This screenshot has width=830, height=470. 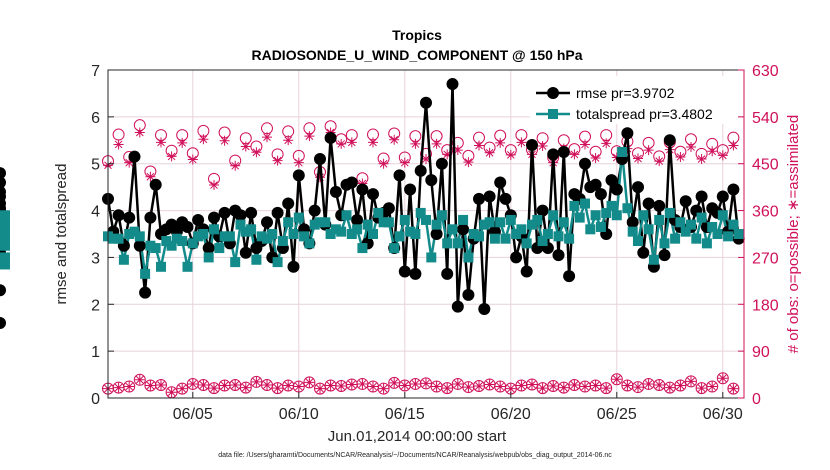 I want to click on y-right-tick-label: 270, so click(x=765, y=258).